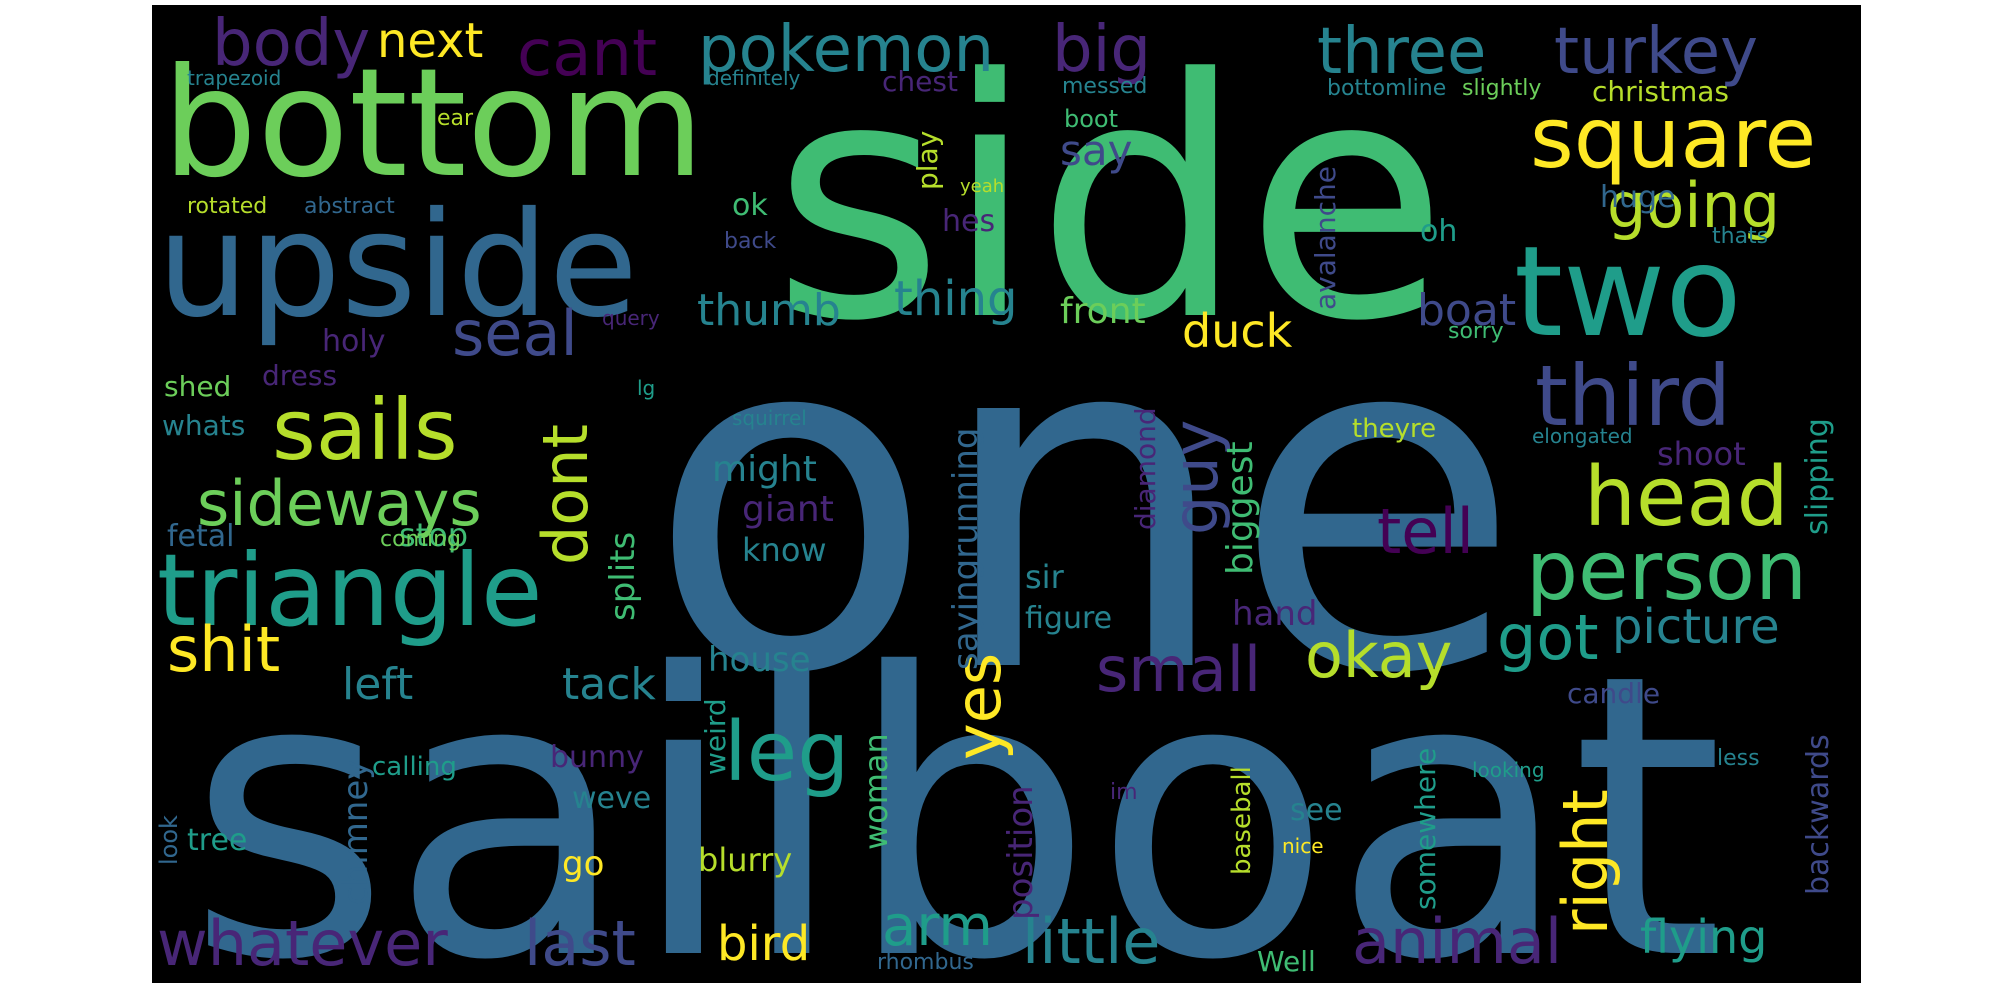  What do you see at coordinates (786, 752) in the screenshot?
I see `cloud-word: leg` at bounding box center [786, 752].